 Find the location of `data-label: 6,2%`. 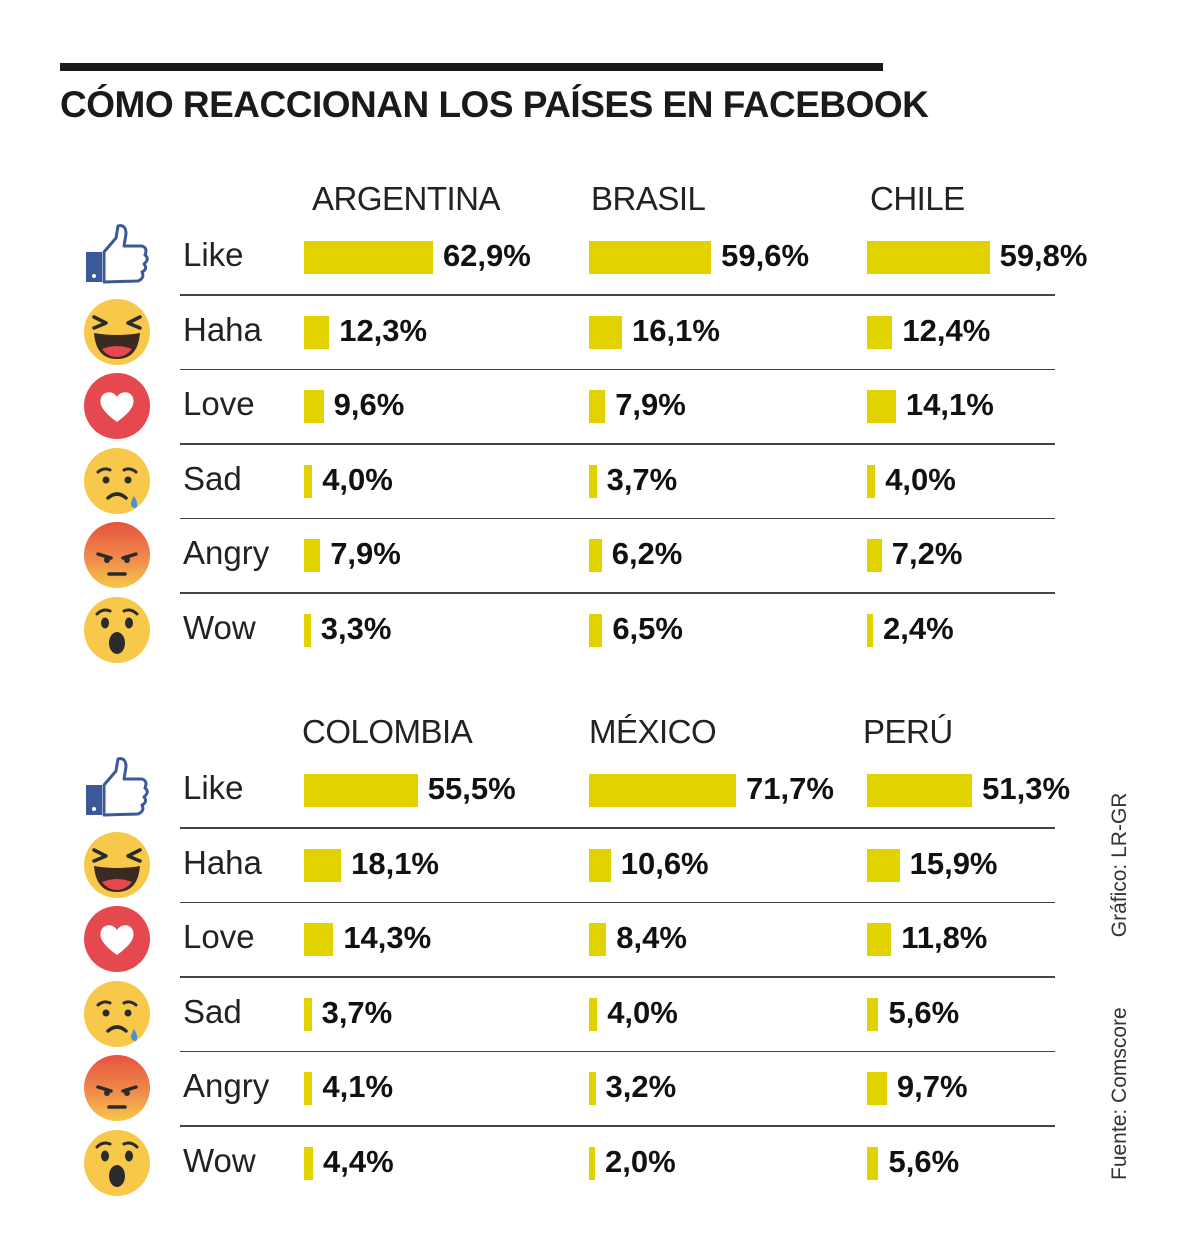

data-label: 6,2% is located at coordinates (647, 553).